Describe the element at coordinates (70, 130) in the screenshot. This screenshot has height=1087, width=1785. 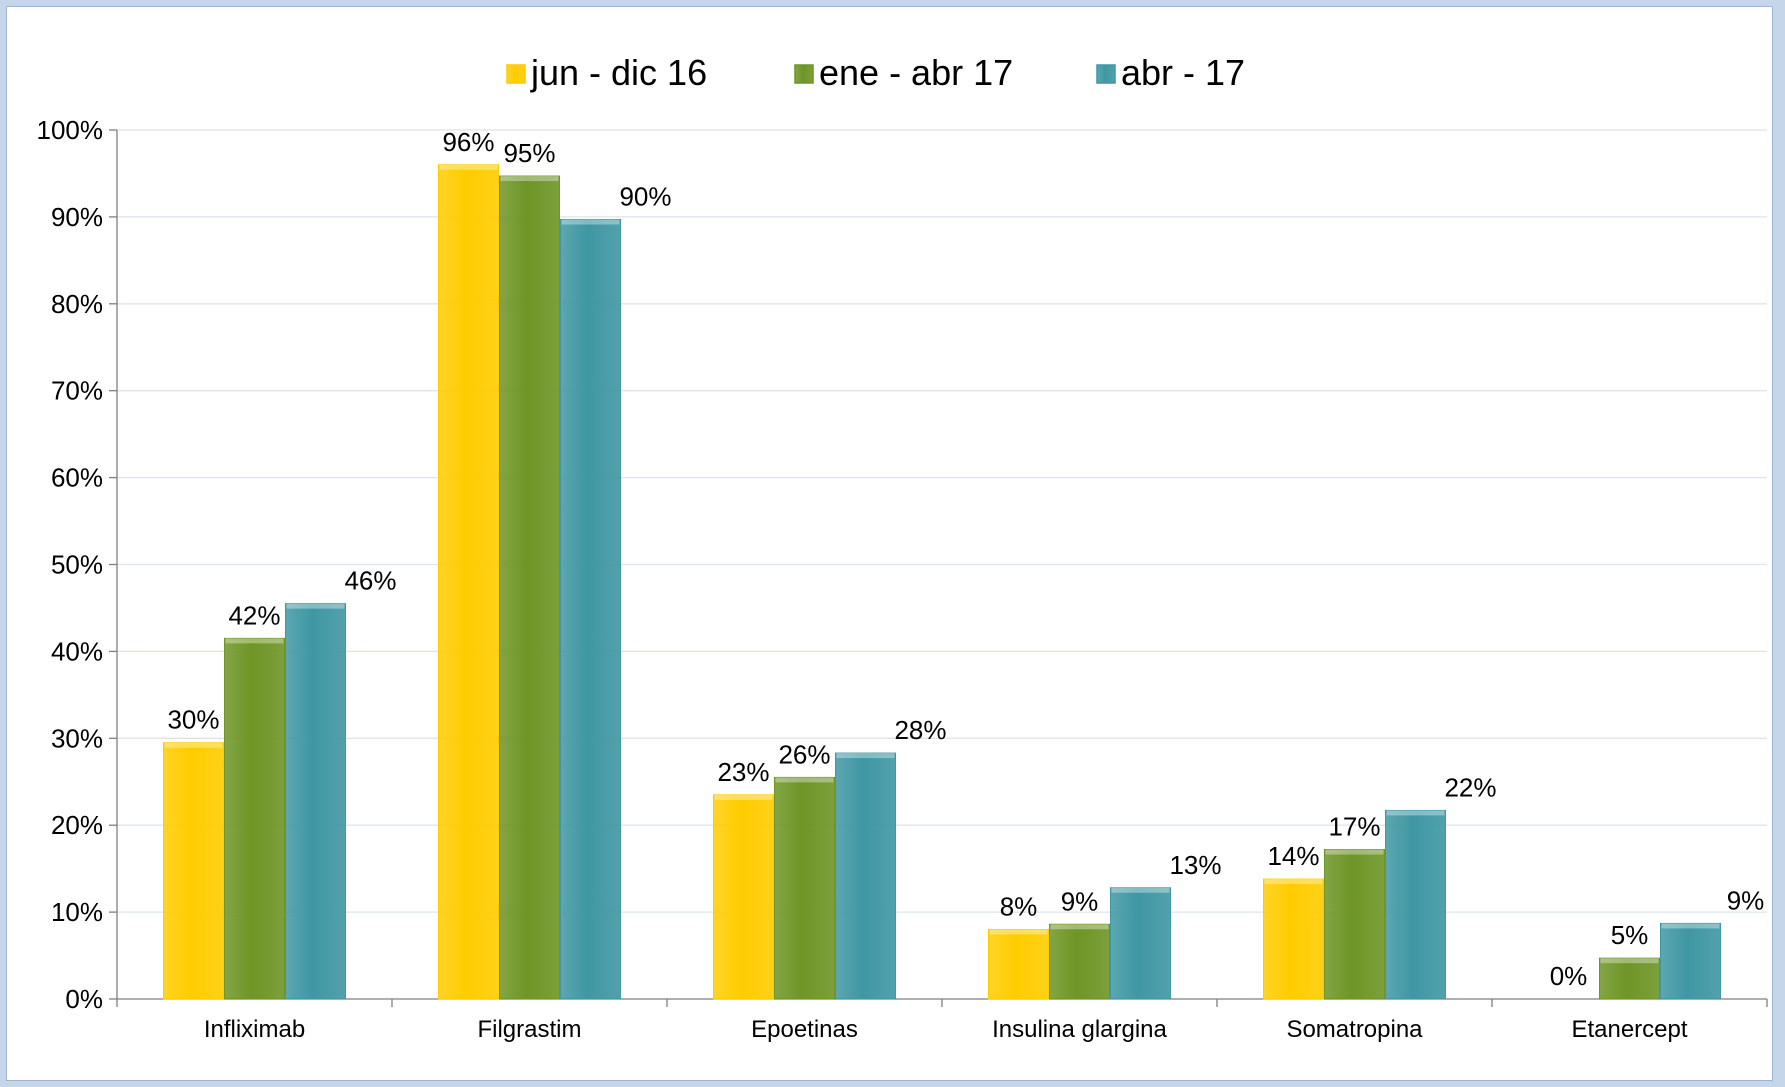
I see `y-tick-label: 100%` at that location.